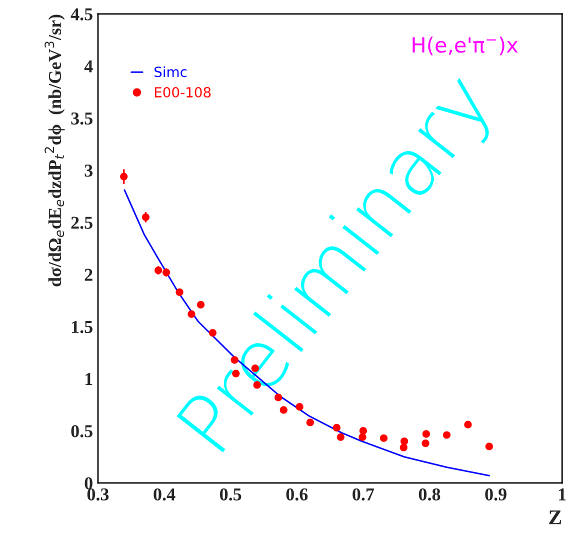 The image size is (573, 536). What do you see at coordinates (88, 483) in the screenshot?
I see `y-tick-label: 0` at bounding box center [88, 483].